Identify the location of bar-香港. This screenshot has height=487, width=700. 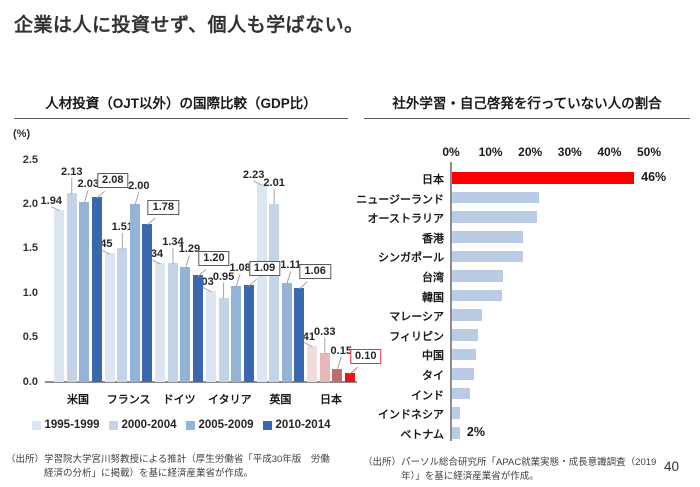
(488, 237).